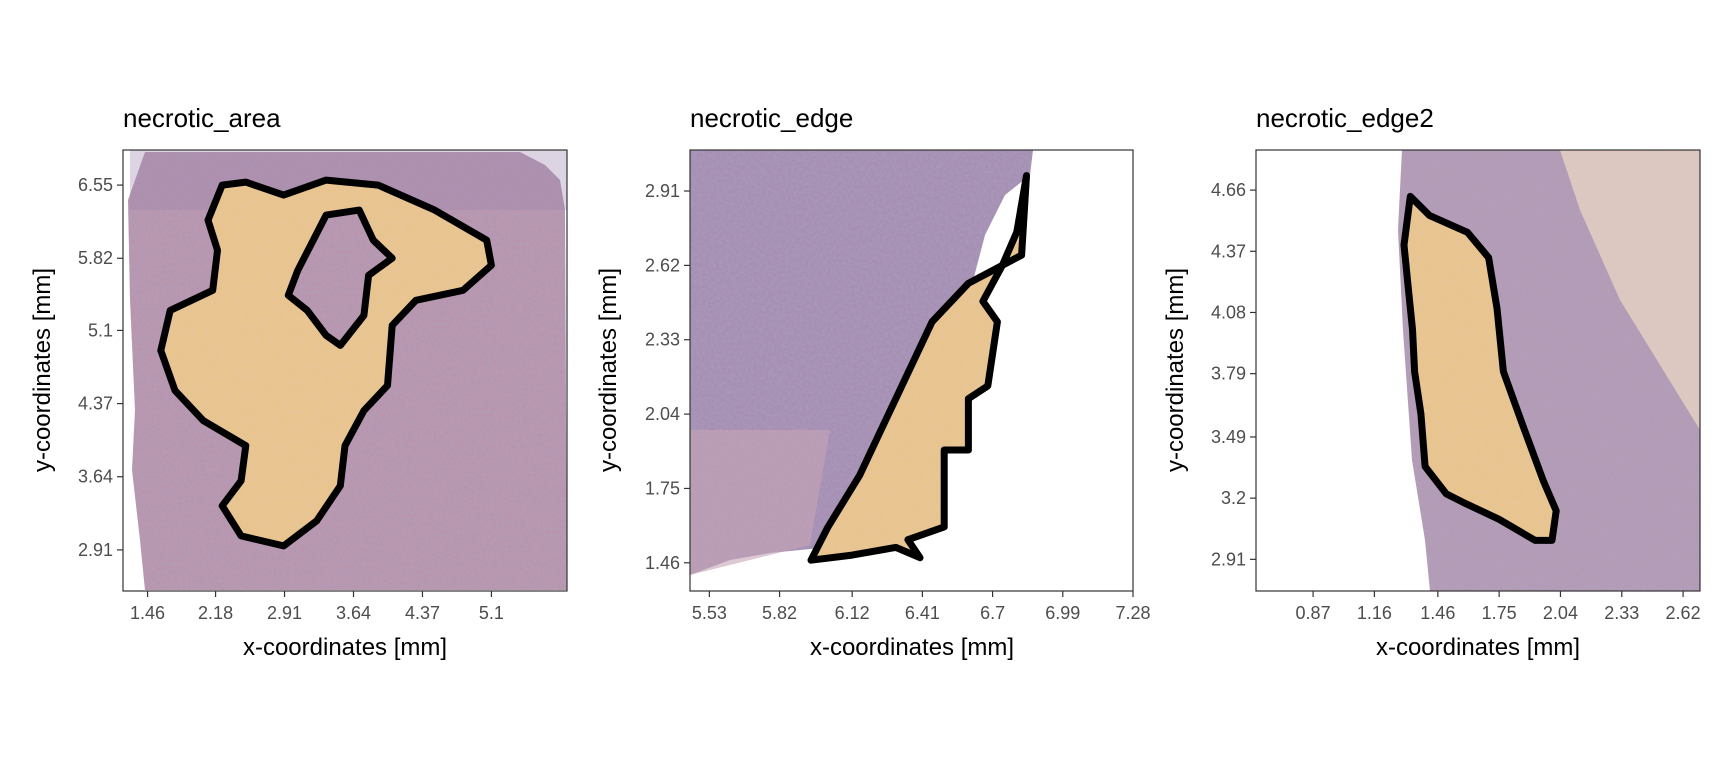  Describe the element at coordinates (1345, 118) in the screenshot. I see `panel-title: necrotic_edge2` at that location.